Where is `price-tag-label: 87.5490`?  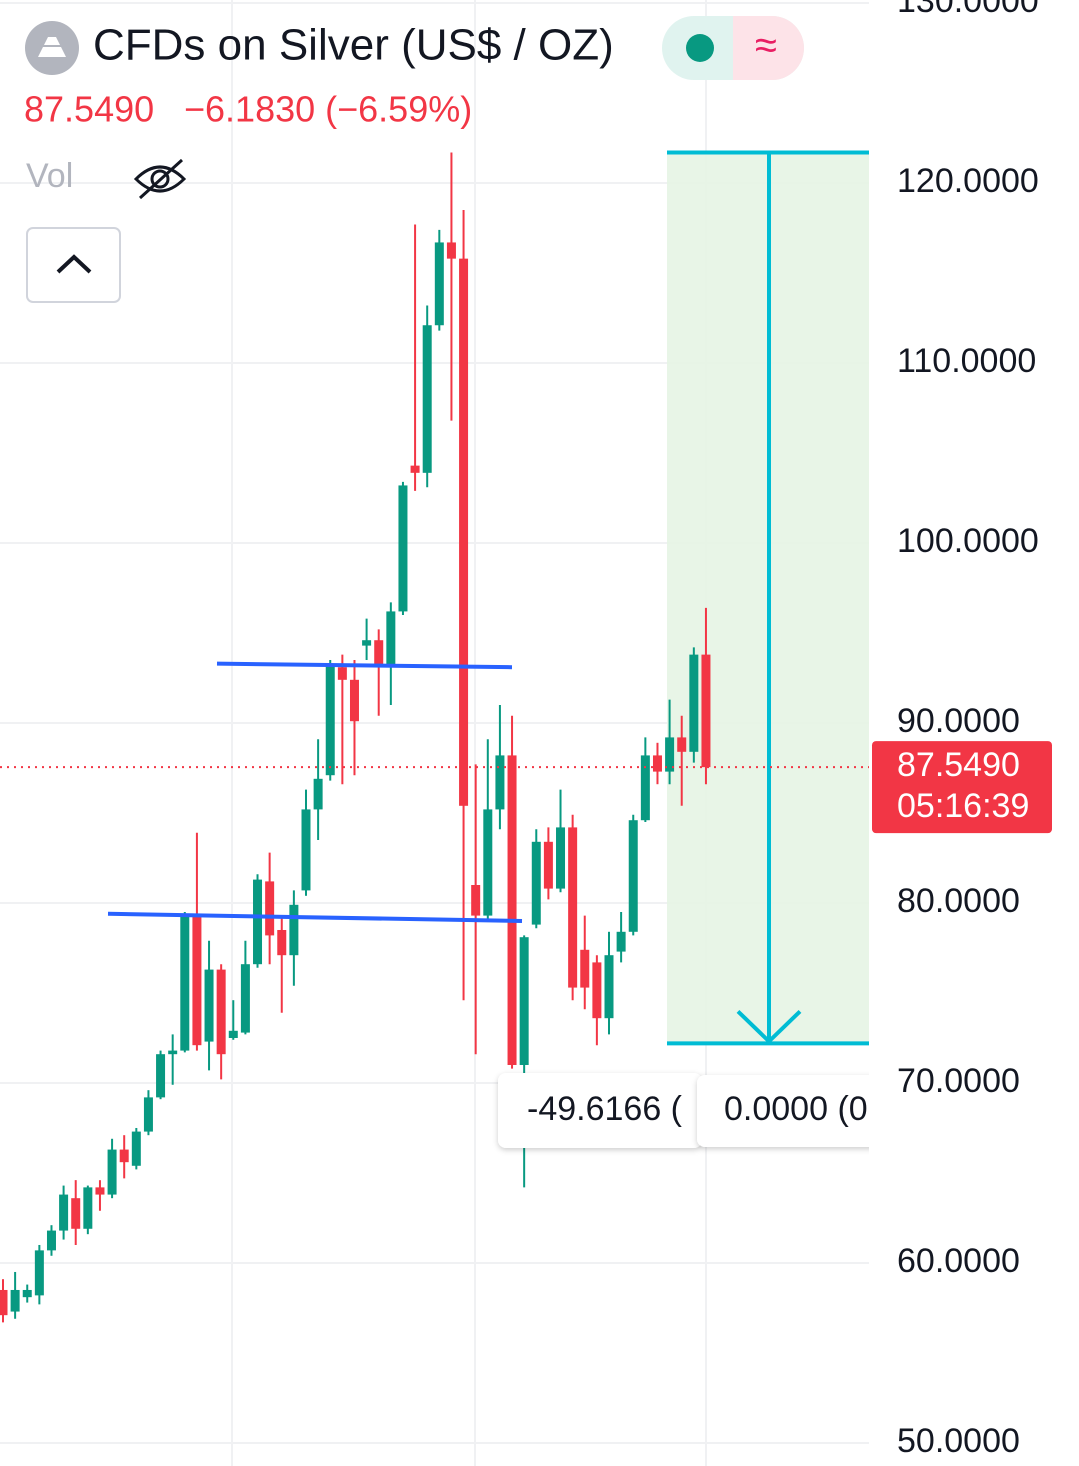
price-tag-label: 87.5490 is located at coordinates (958, 765).